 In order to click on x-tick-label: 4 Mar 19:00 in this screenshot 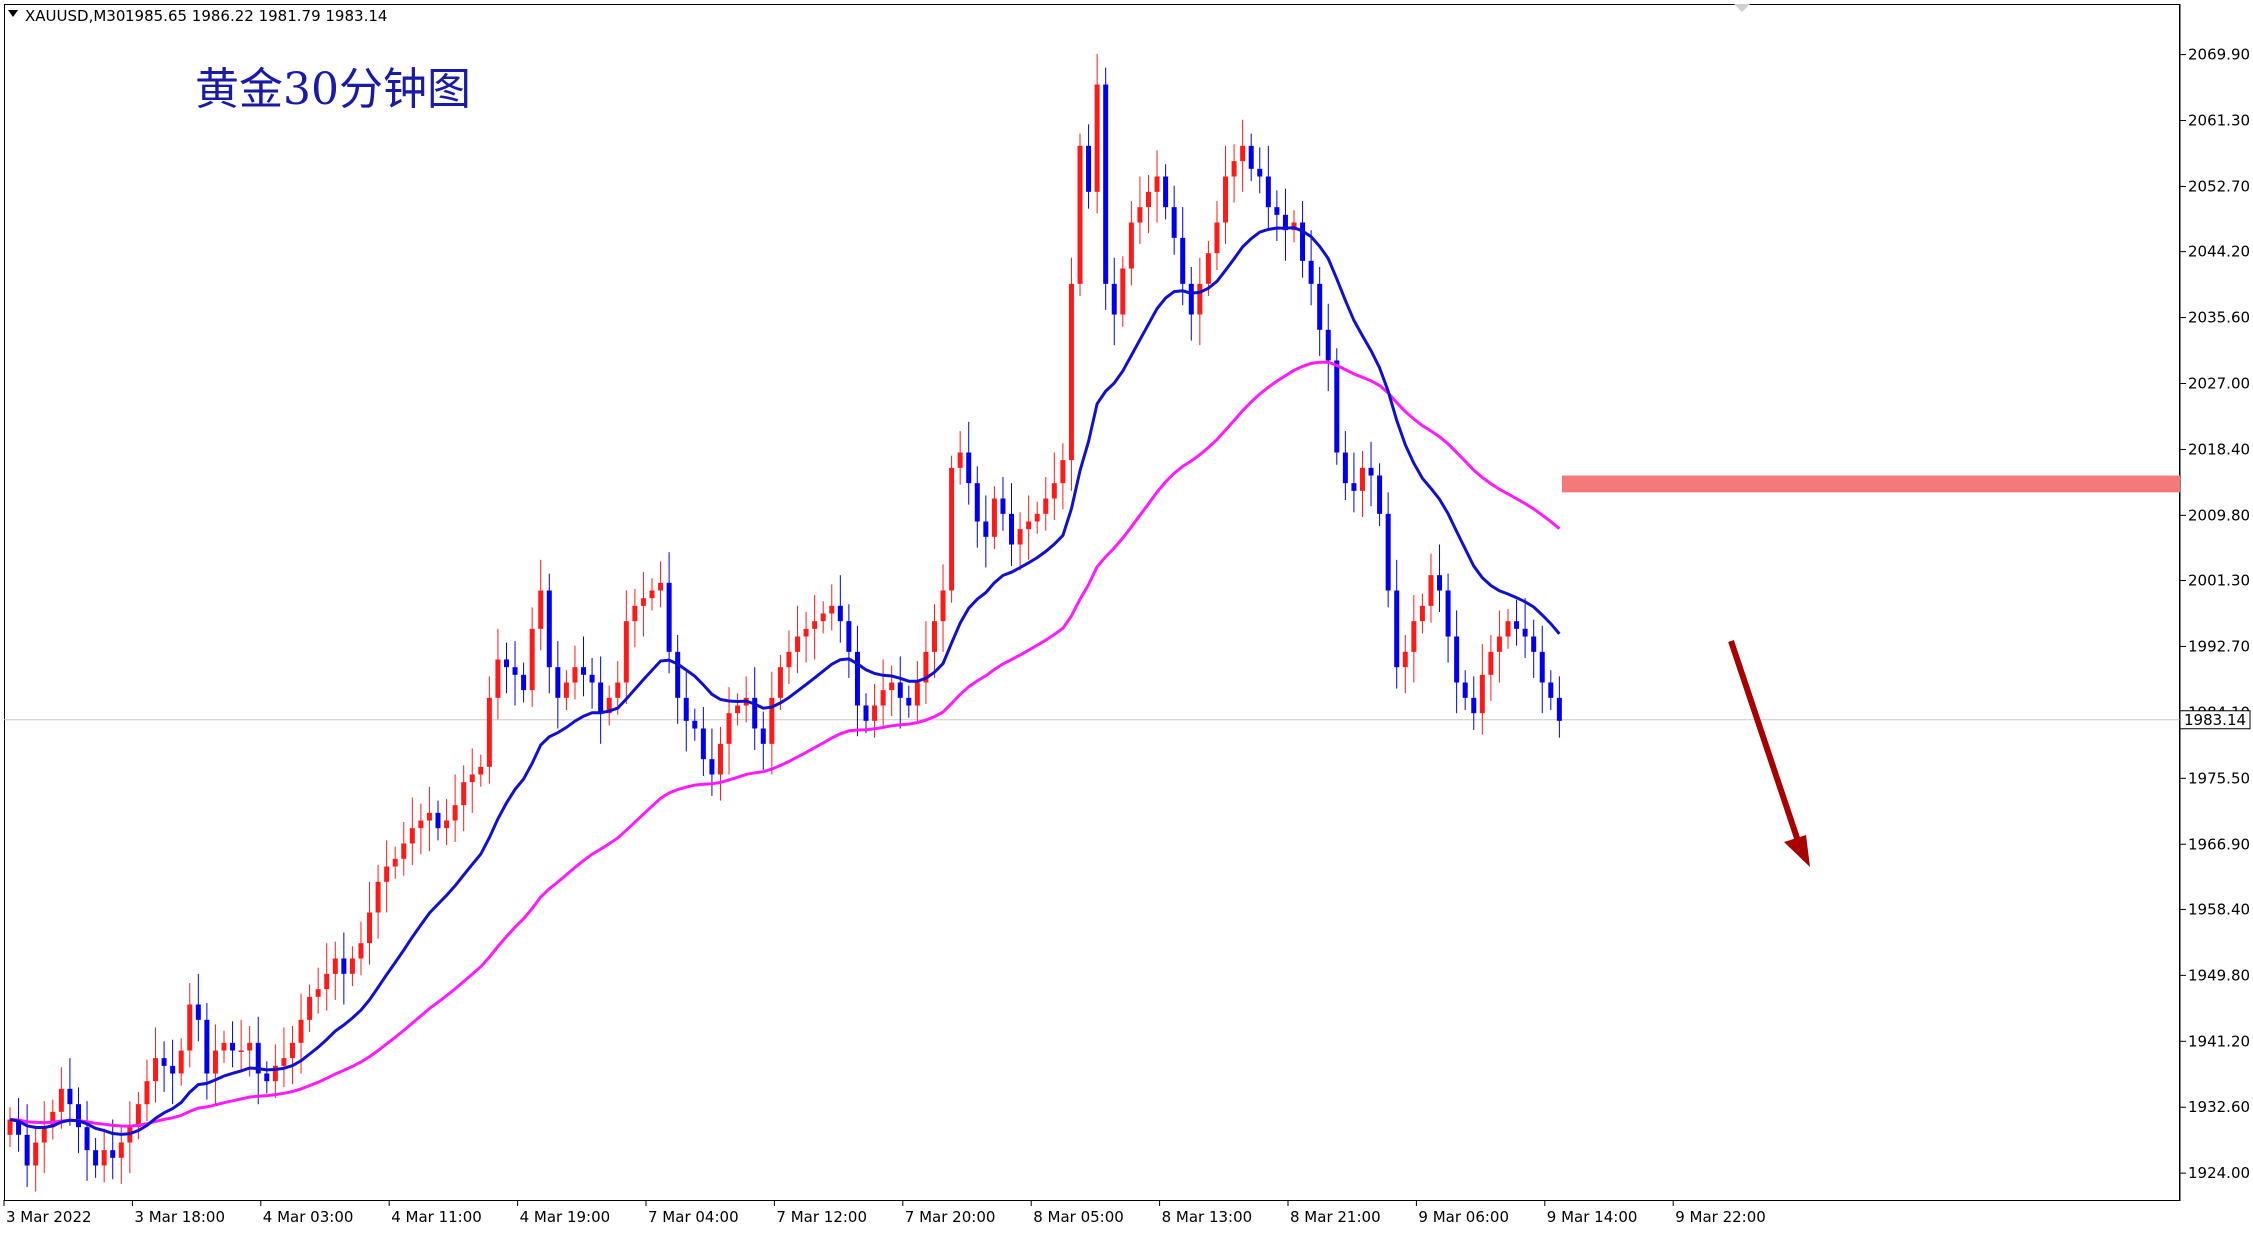, I will do `click(565, 1217)`.